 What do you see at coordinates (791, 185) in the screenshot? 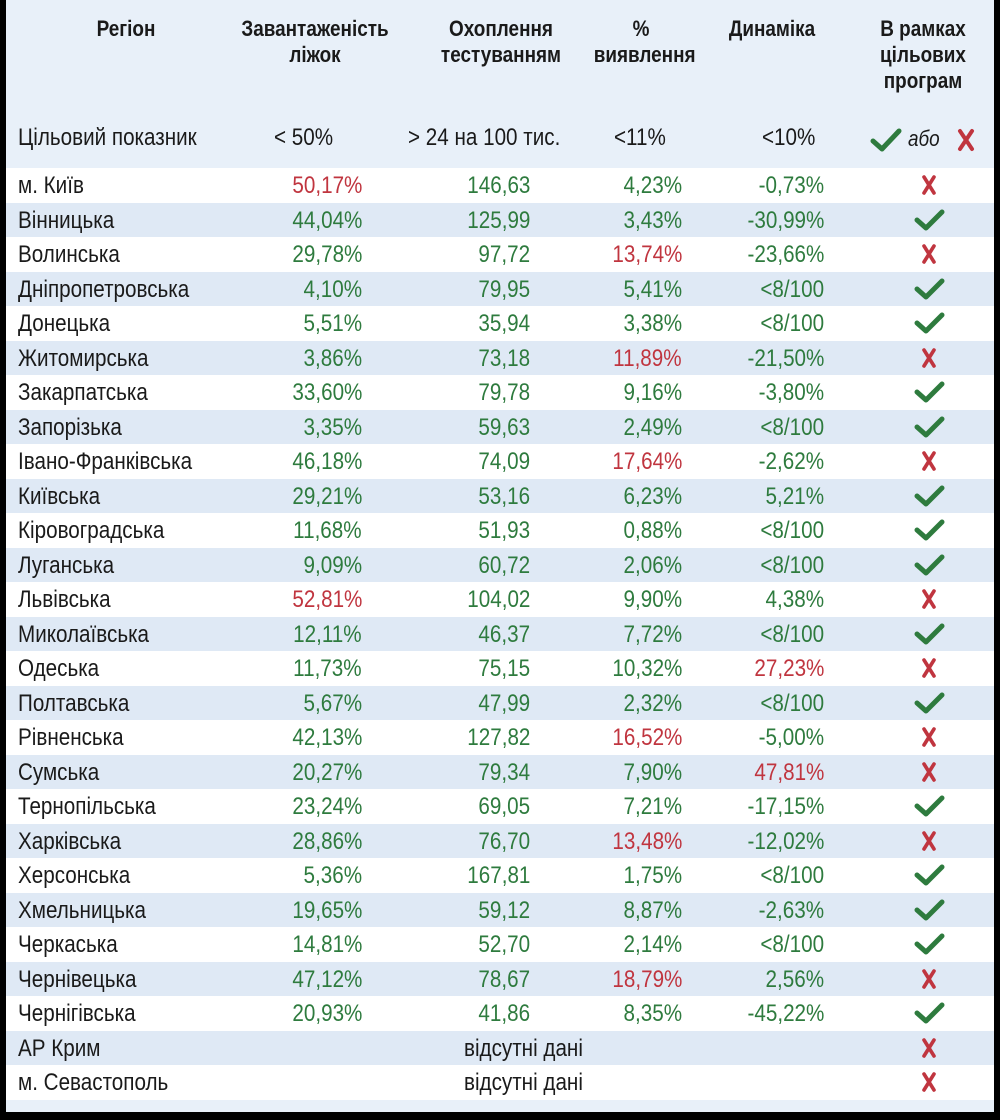
I see `dynamics-value: -0,73%` at bounding box center [791, 185].